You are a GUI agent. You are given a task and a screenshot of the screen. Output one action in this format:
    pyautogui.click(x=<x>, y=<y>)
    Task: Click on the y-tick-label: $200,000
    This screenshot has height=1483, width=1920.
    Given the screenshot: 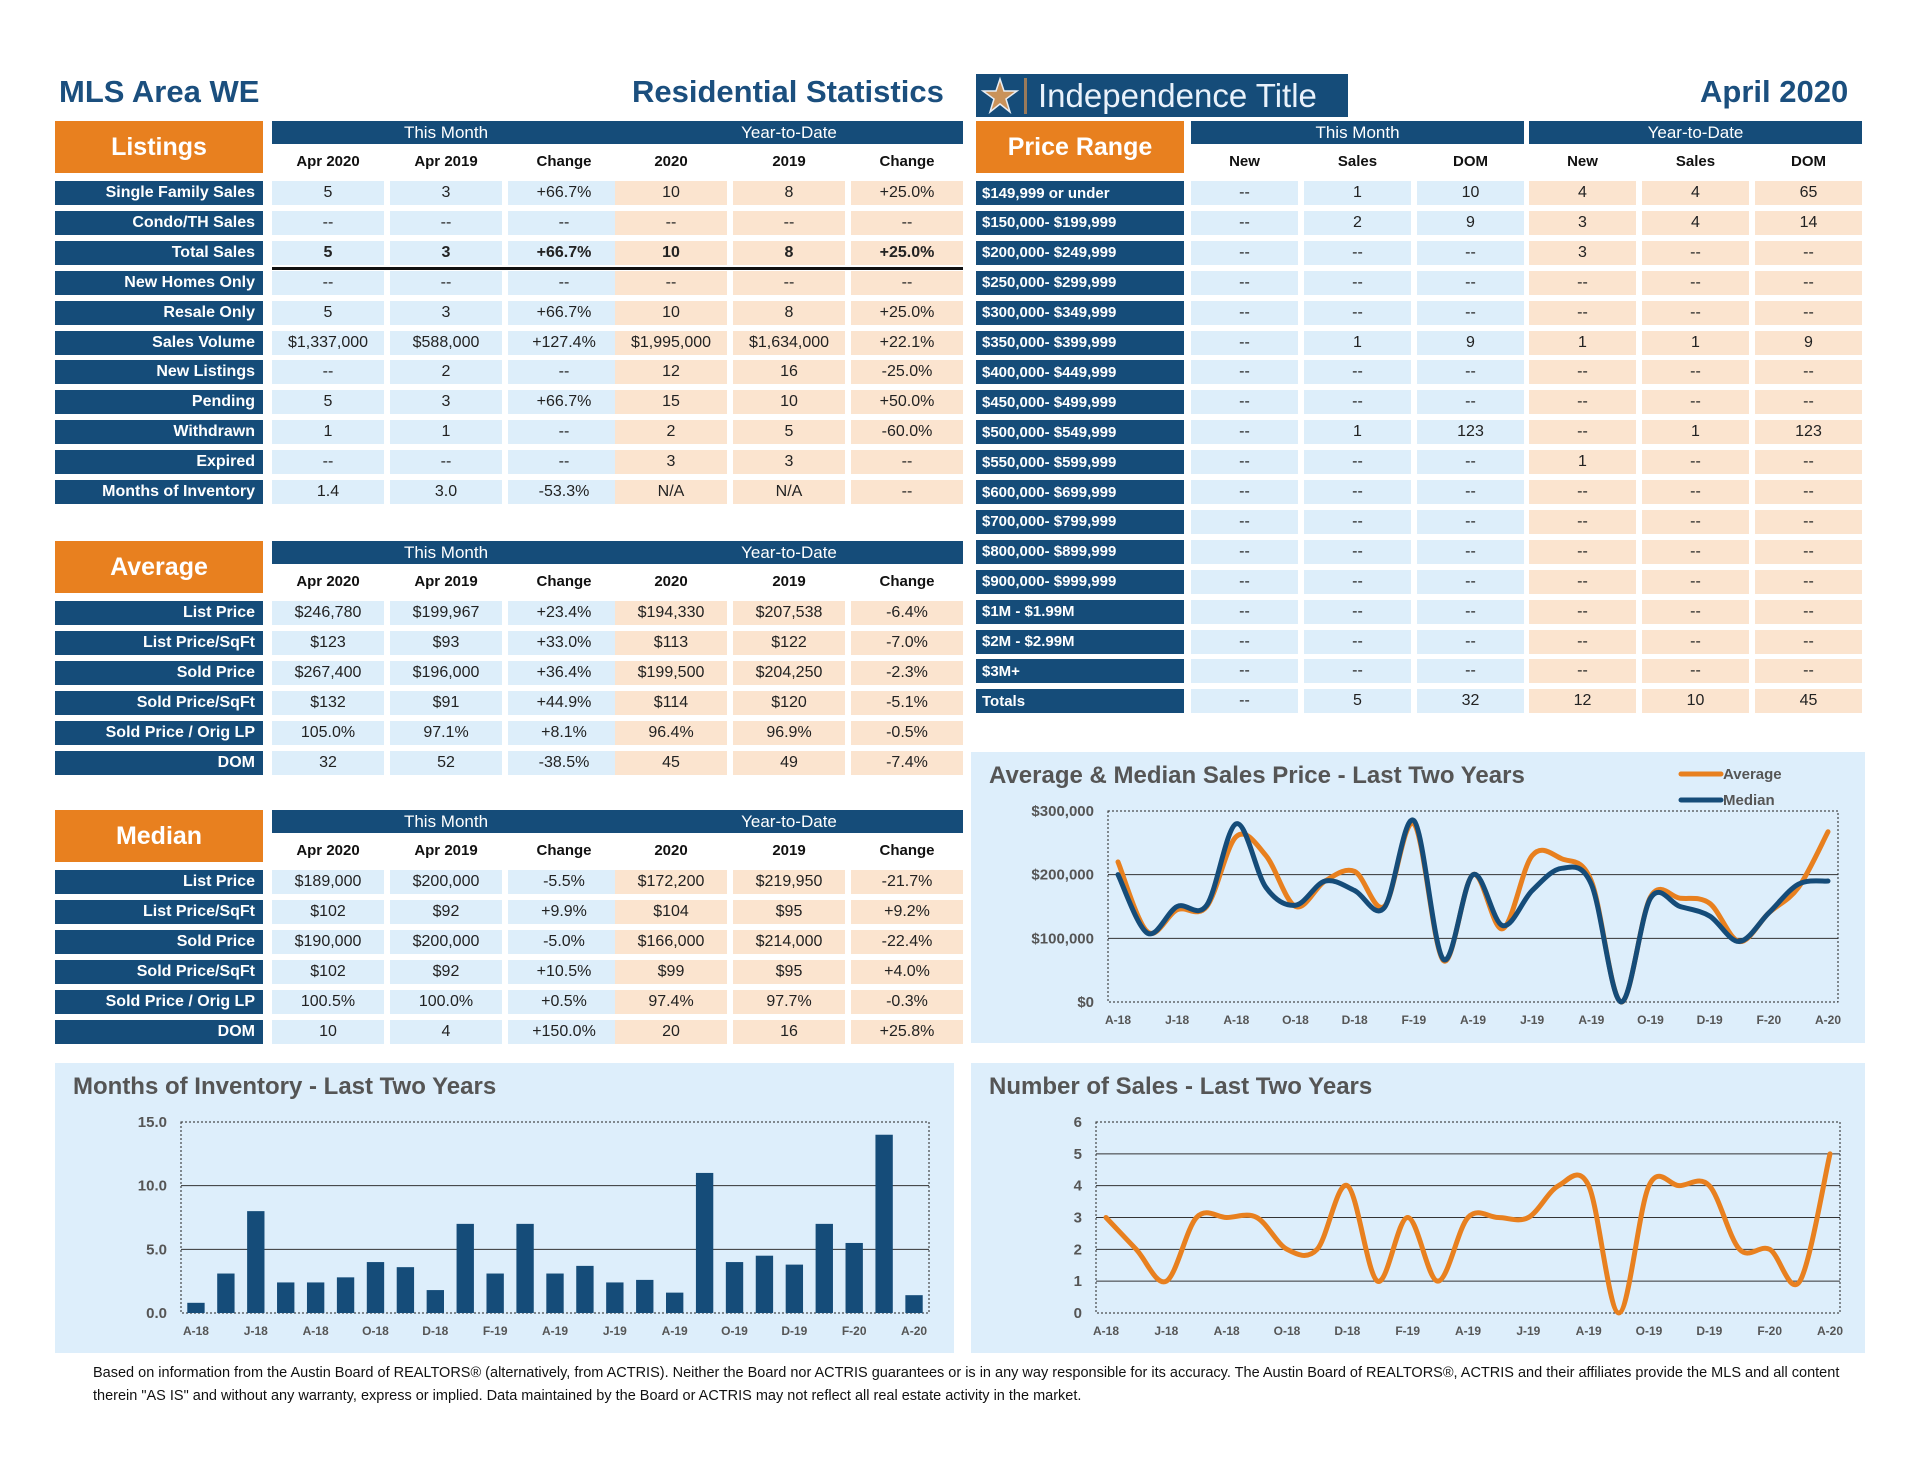 What is the action you would take?
    pyautogui.click(x=1062, y=875)
    